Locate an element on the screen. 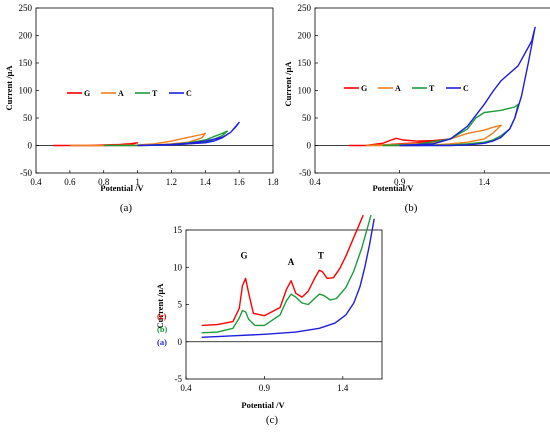 The height and width of the screenshot is (433, 550). x-axis-label: Potential/V is located at coordinates (393, 188).